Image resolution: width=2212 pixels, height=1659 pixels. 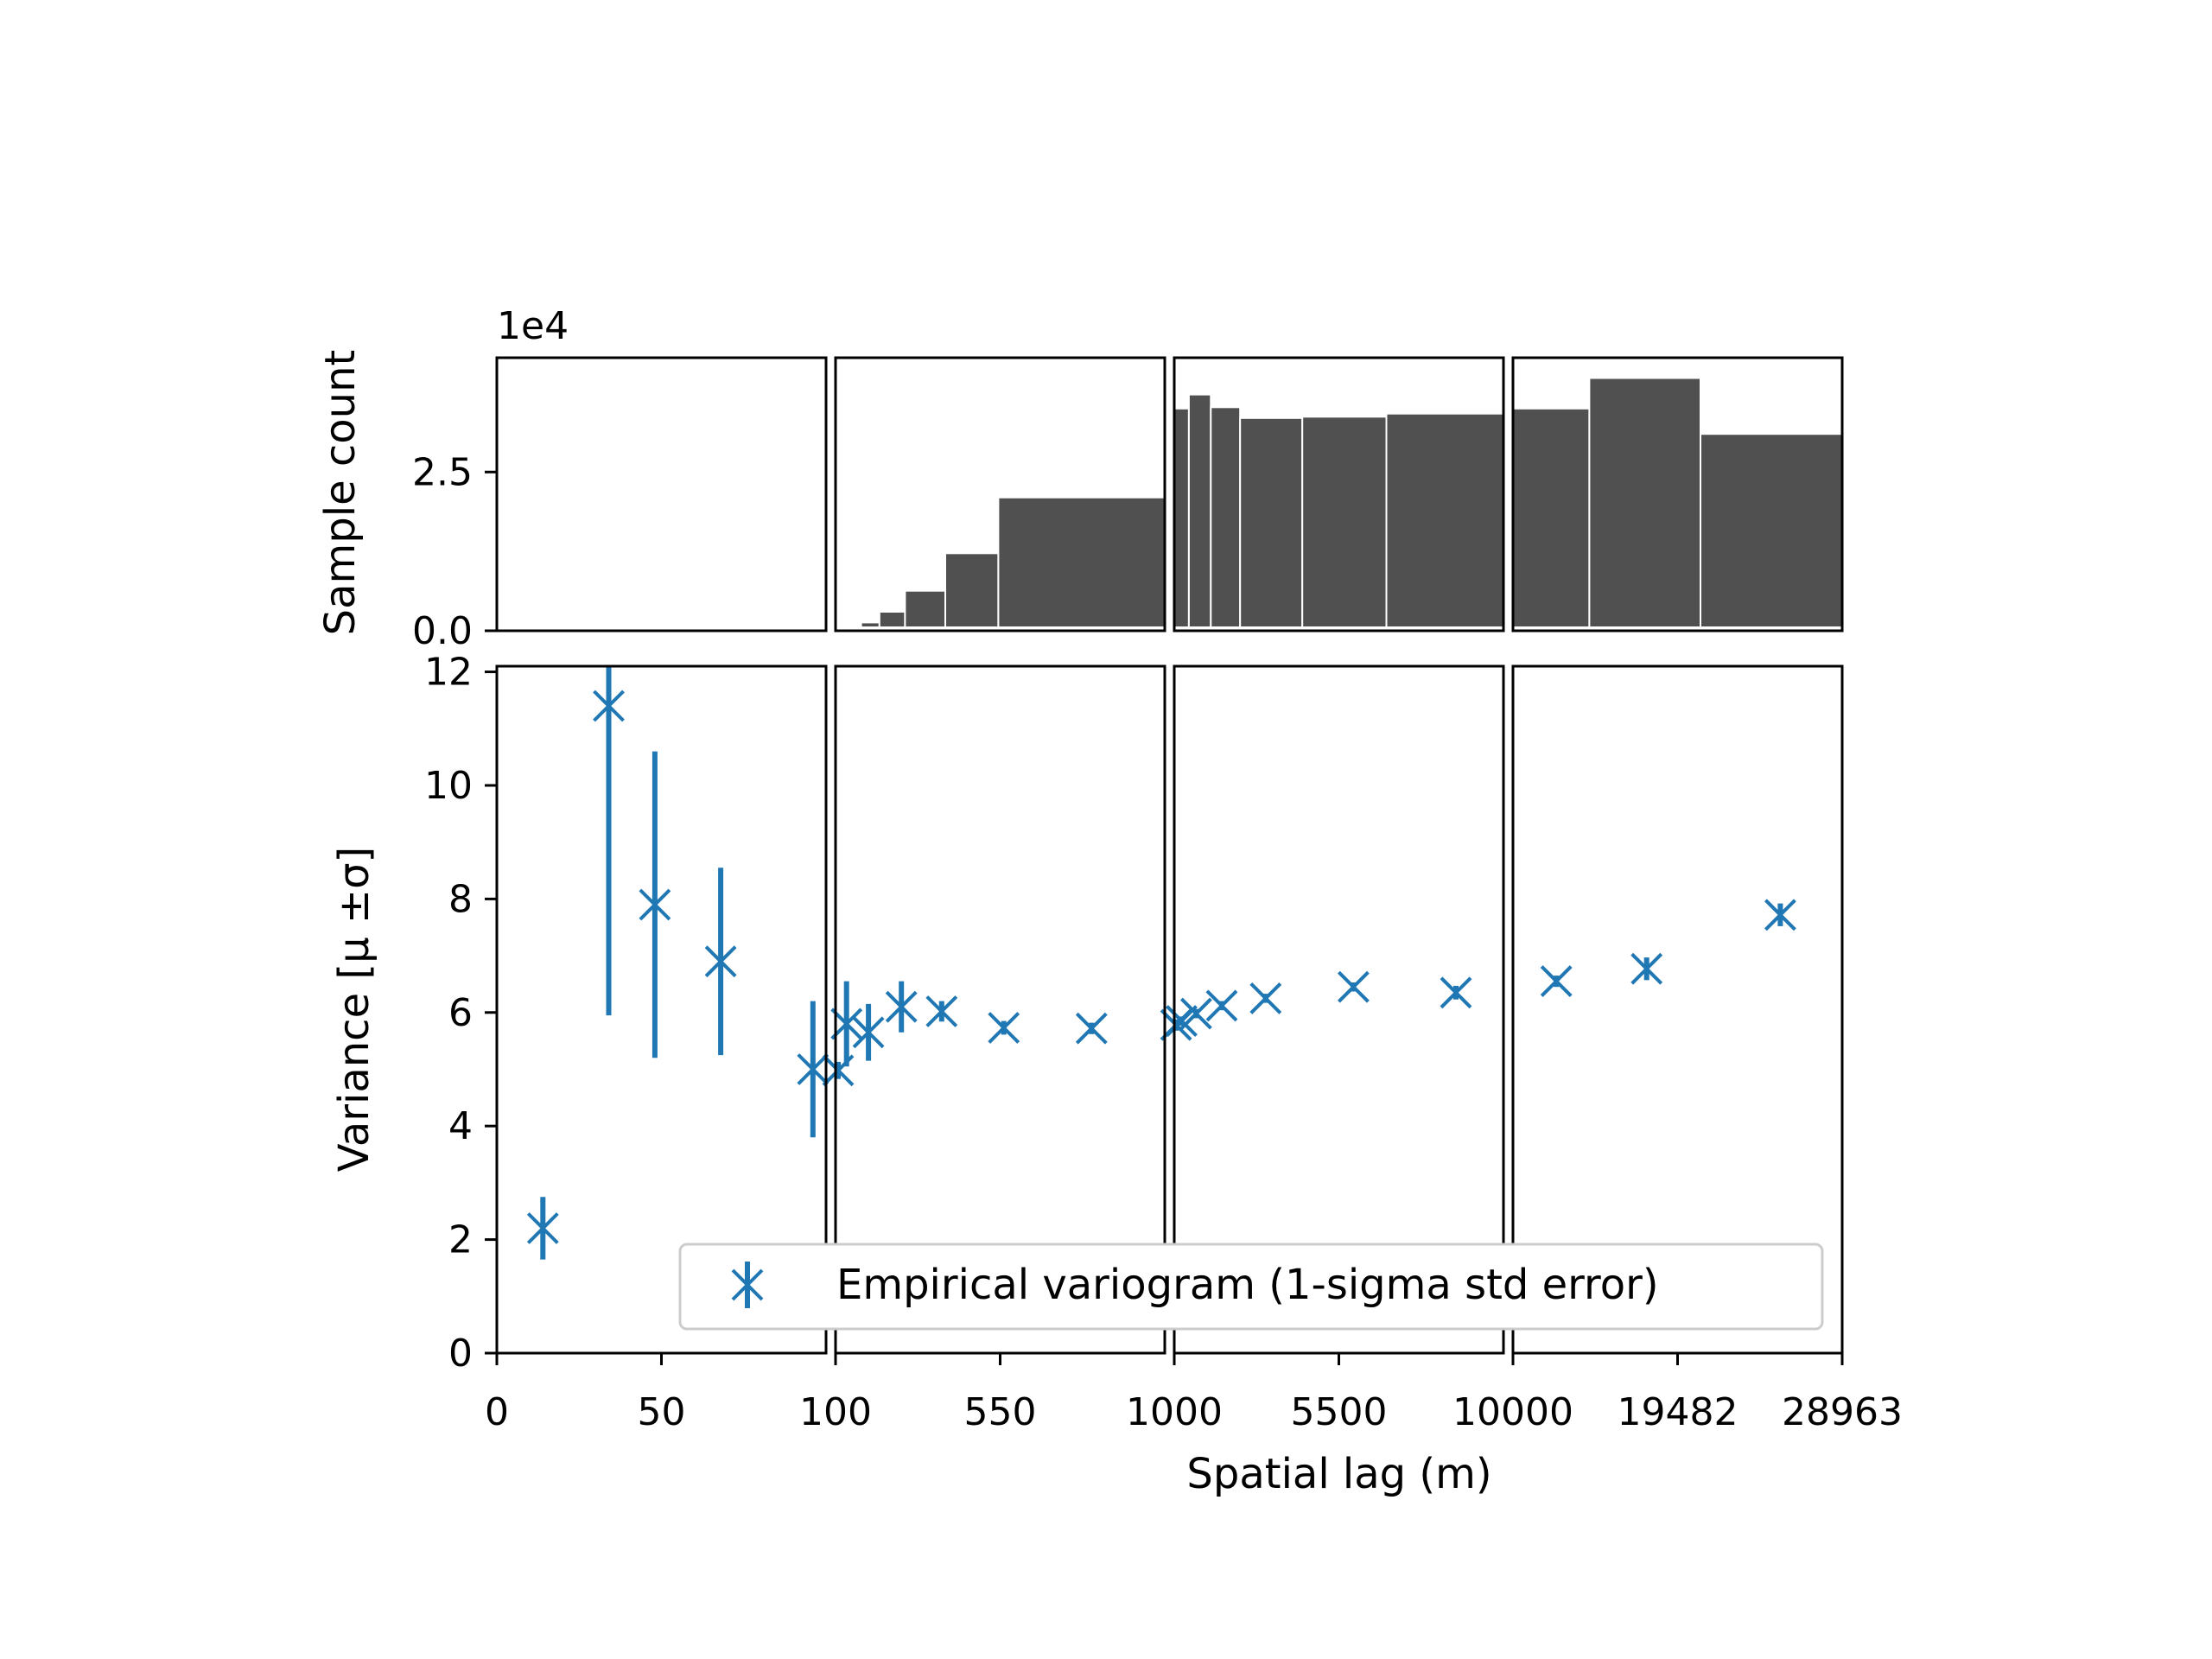 I want to click on x-tick-label-5: 5500, so click(x=1339, y=1412).